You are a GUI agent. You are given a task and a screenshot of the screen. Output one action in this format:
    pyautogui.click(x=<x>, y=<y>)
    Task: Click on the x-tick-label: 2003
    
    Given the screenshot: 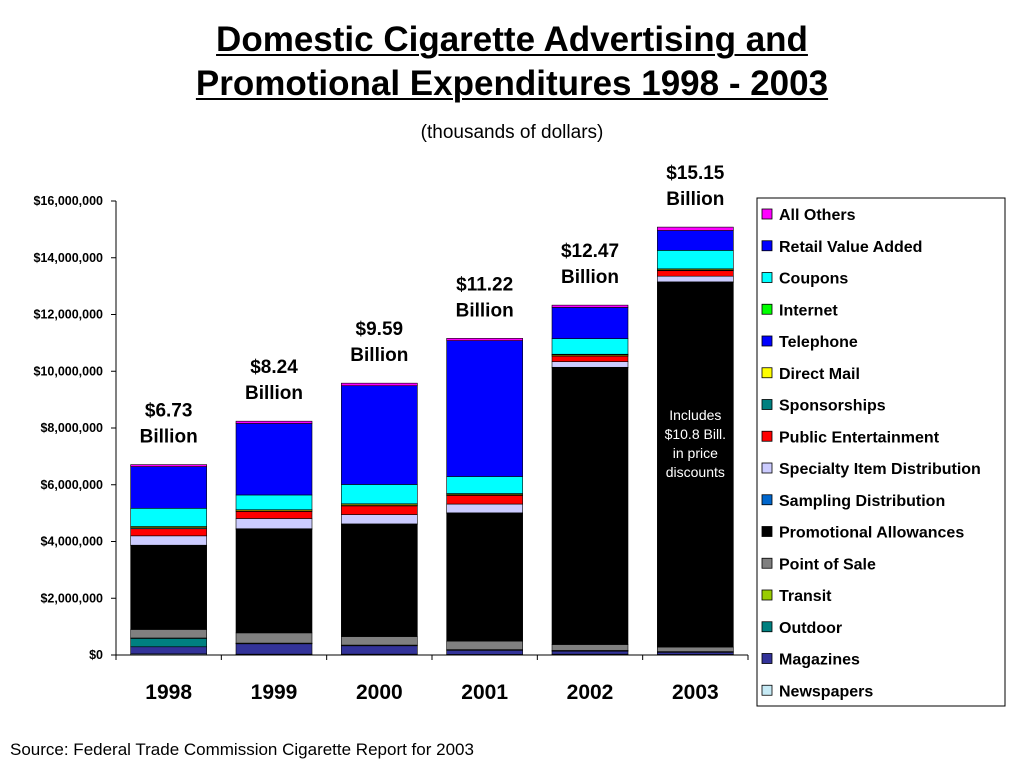 What is the action you would take?
    pyautogui.click(x=695, y=692)
    